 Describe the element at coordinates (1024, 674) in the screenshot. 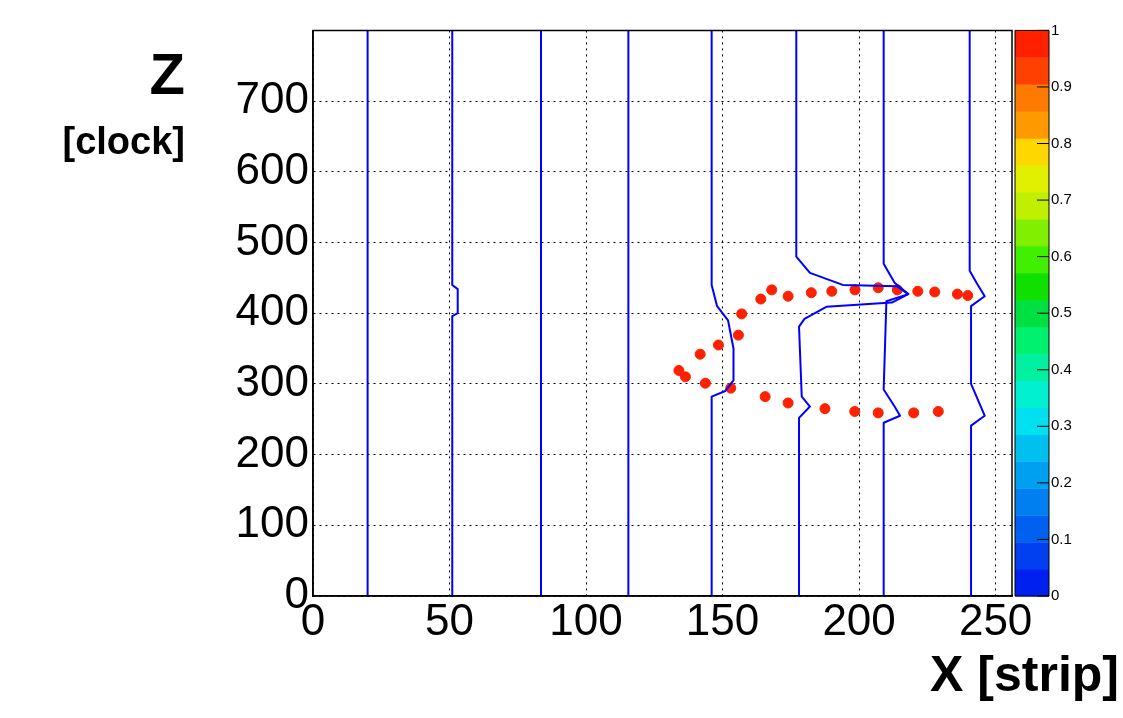

I see `x-axis-title: X [strip]` at that location.